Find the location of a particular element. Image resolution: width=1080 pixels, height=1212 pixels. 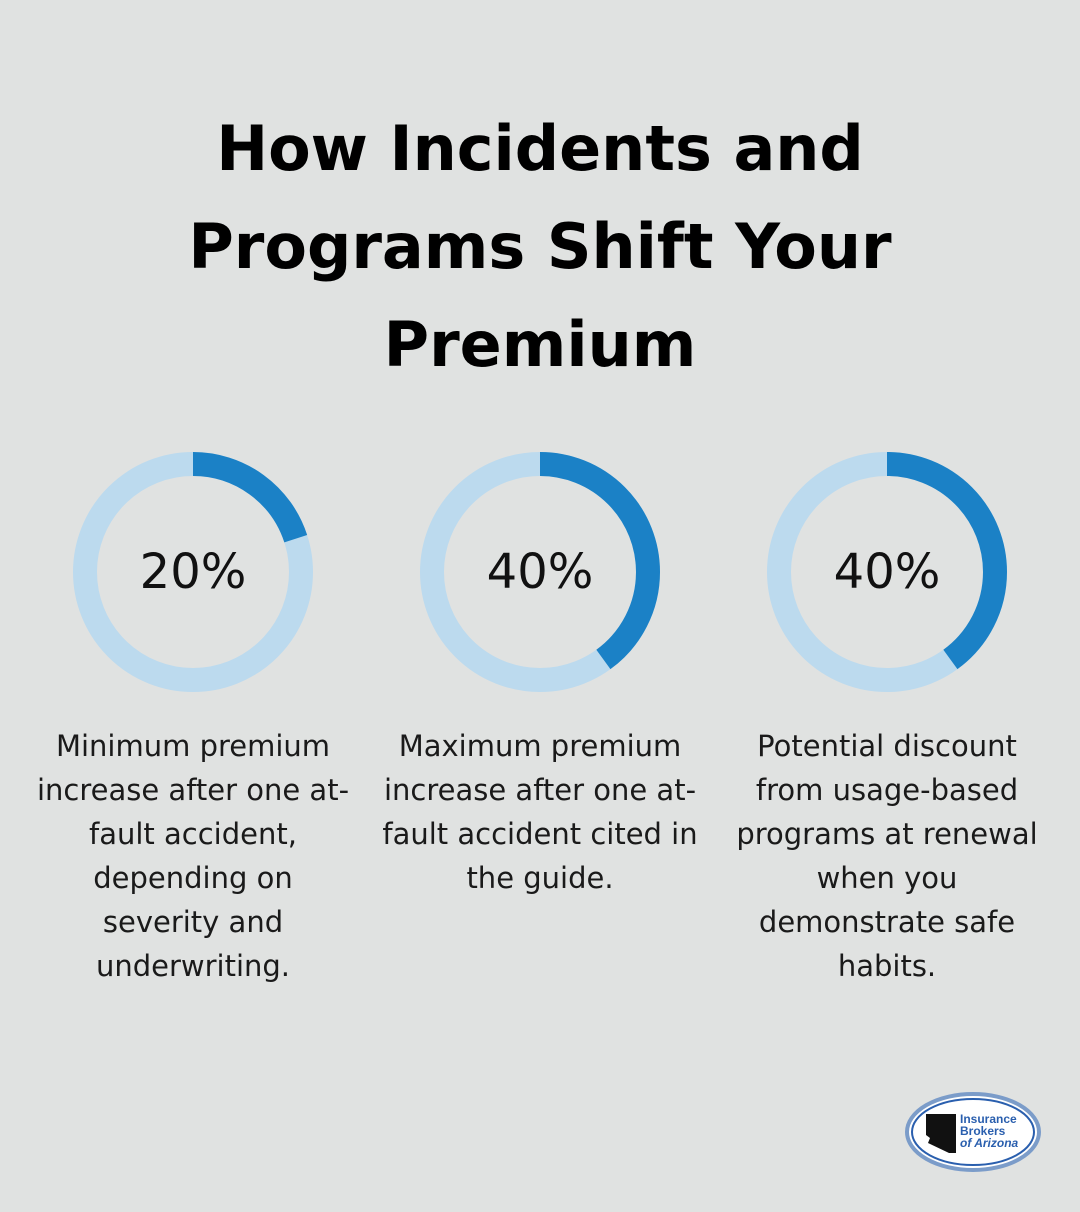

logo-svg: Insurance Brokers of Arizona is located at coordinates (973, 1132).